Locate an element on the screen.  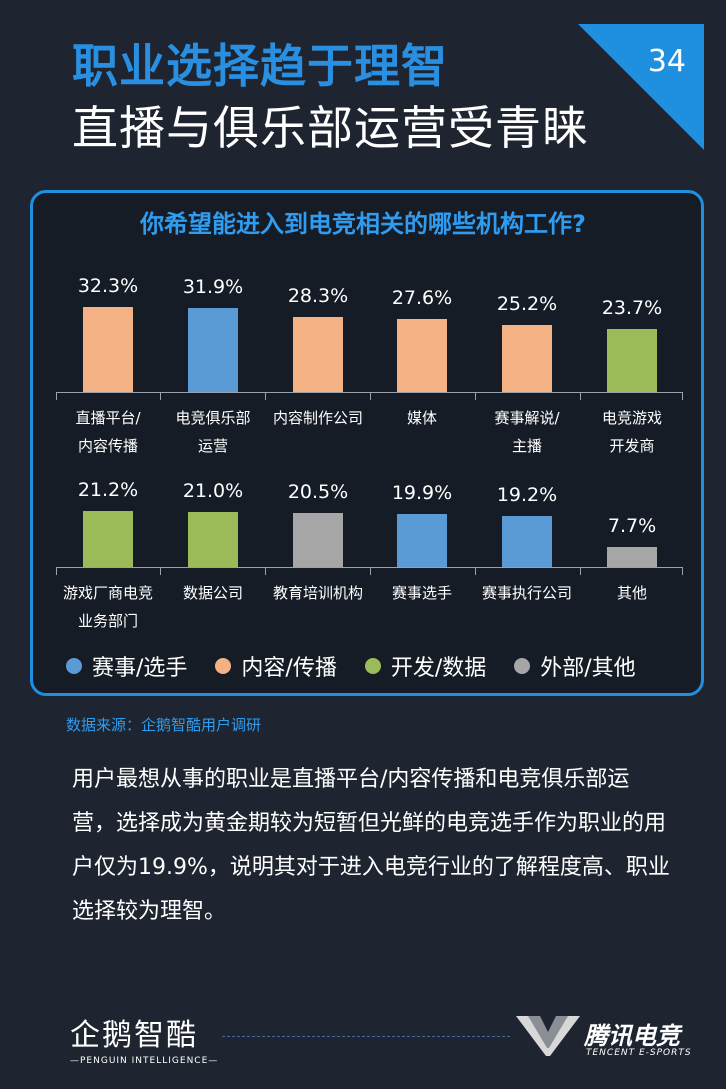
category-label: 教育培训机构 is located at coordinates (318, 593).